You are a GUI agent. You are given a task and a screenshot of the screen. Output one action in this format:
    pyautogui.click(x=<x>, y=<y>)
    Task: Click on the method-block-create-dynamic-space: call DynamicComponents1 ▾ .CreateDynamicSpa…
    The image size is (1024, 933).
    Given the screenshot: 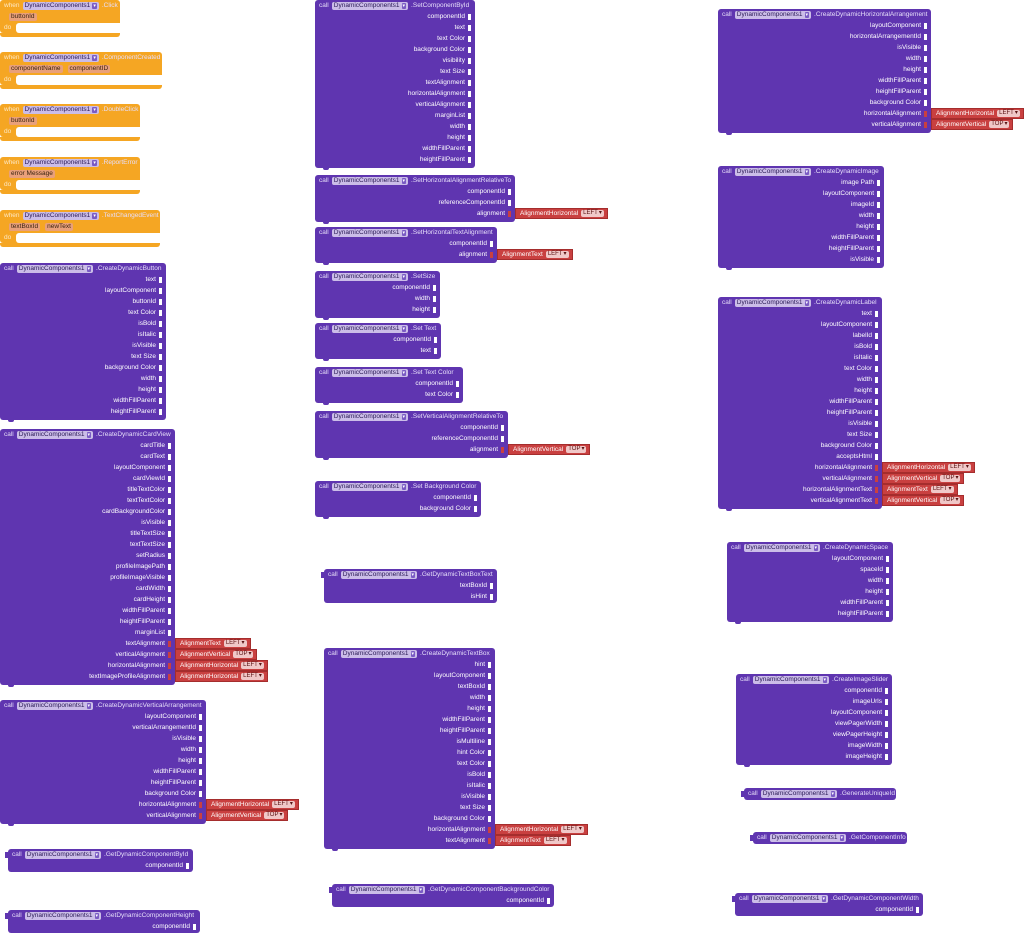 What is the action you would take?
    pyautogui.click(x=810, y=583)
    